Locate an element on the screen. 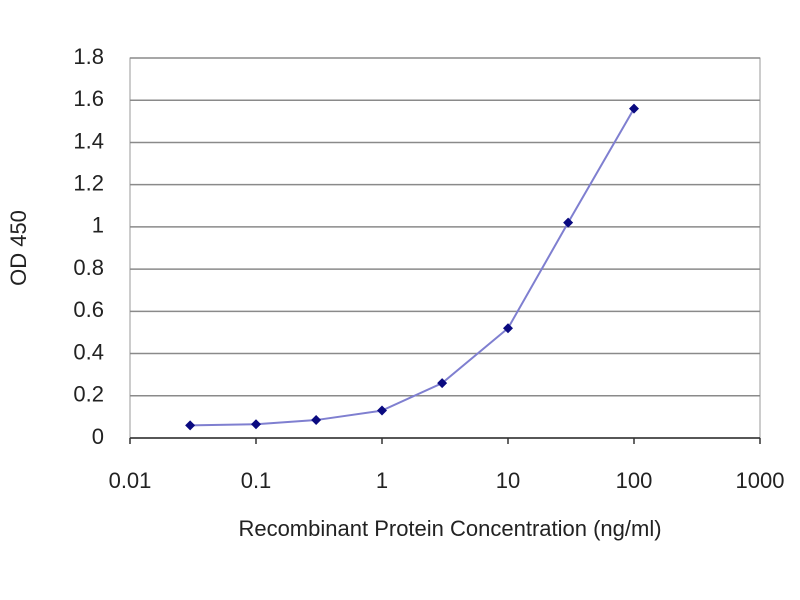  y-tick-label: 1.2 is located at coordinates (88, 182).